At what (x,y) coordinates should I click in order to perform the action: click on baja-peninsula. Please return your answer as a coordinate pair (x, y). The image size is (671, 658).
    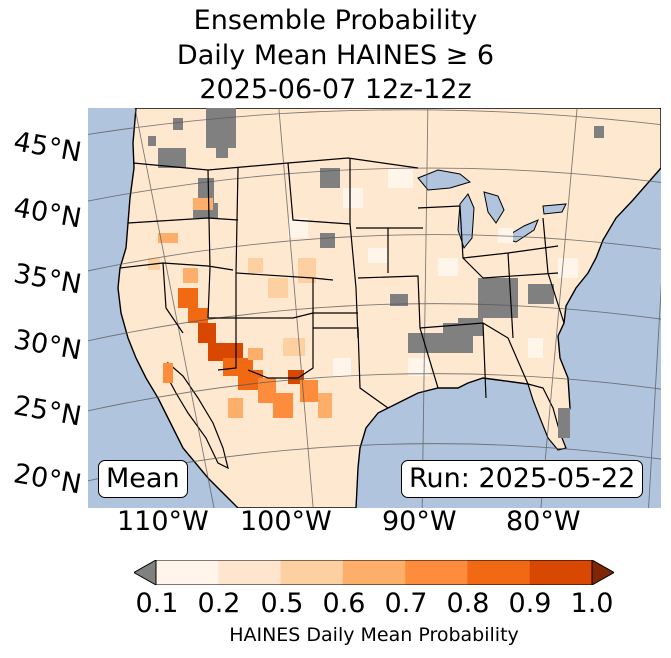
    Looking at the image, I should click on (198, 415).